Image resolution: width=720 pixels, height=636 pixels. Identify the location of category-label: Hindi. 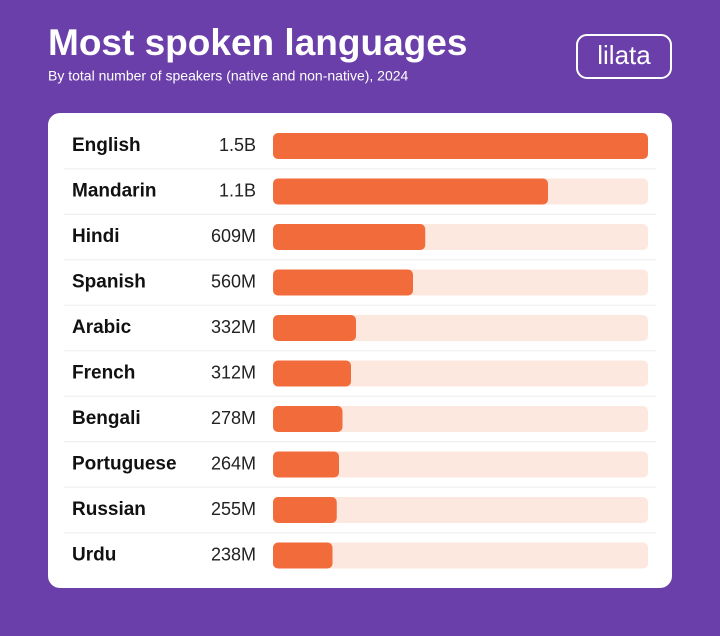
(96, 236).